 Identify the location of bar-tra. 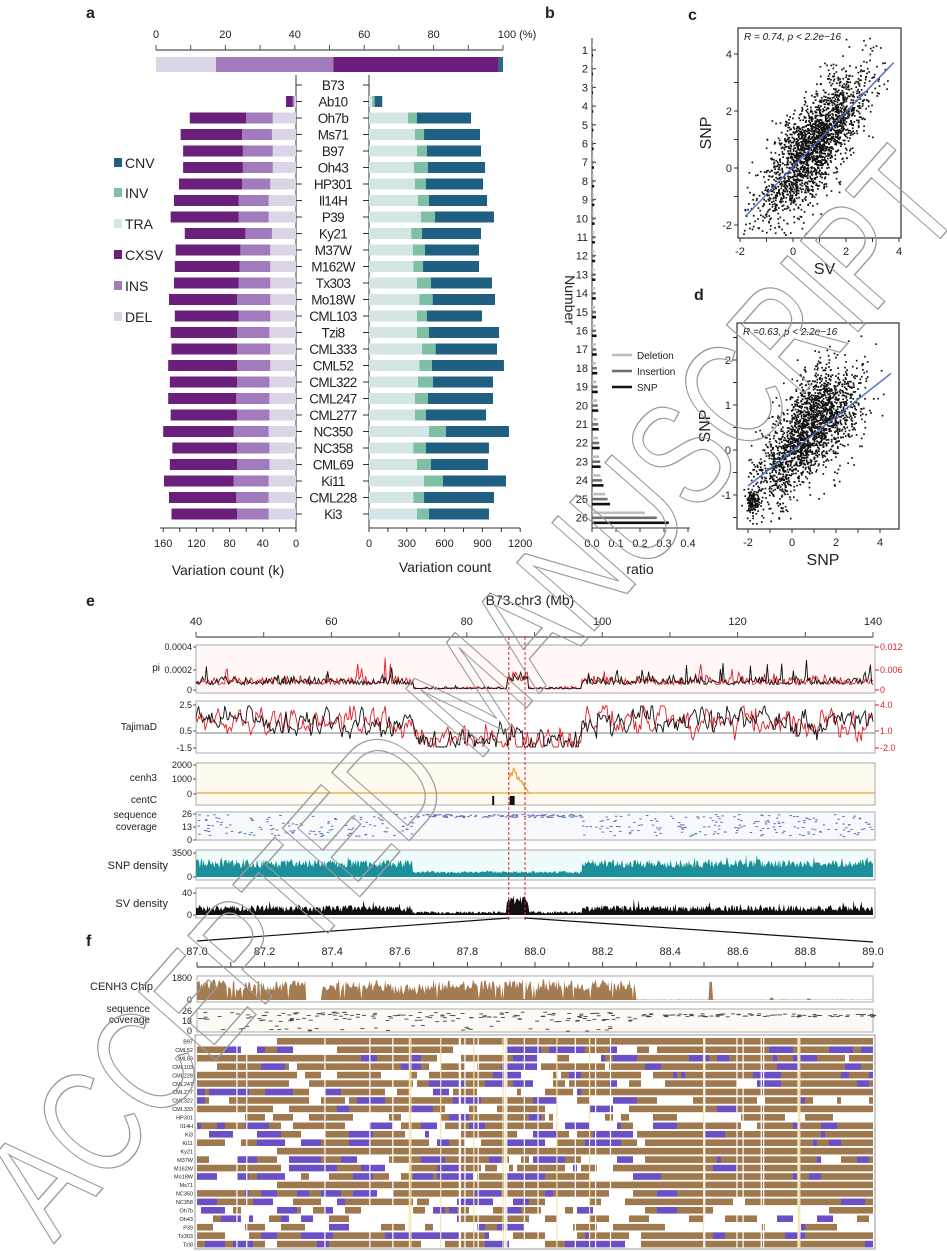
(394, 382).